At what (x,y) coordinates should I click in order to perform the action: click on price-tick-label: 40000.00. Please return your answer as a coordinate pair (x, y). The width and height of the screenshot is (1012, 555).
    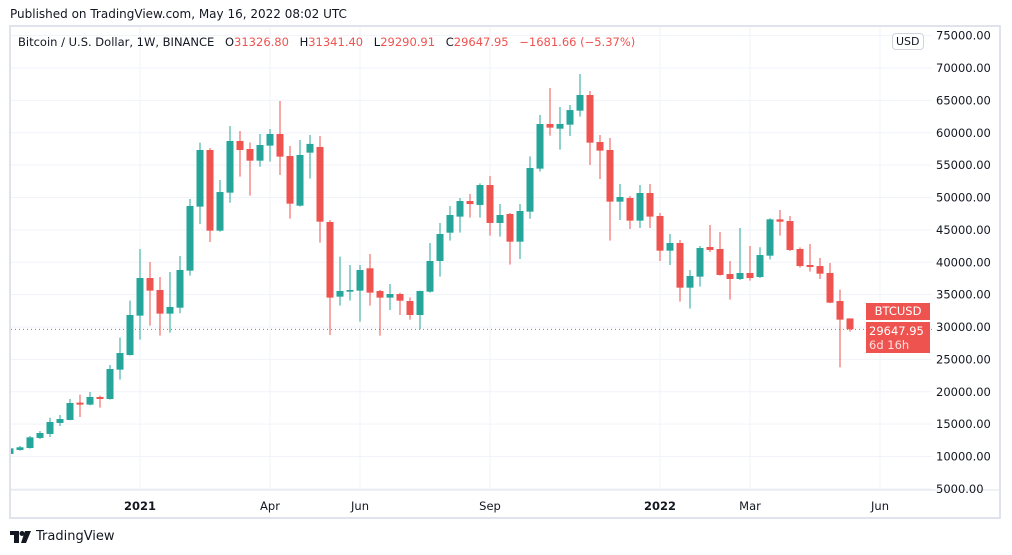
    Looking at the image, I should click on (963, 262).